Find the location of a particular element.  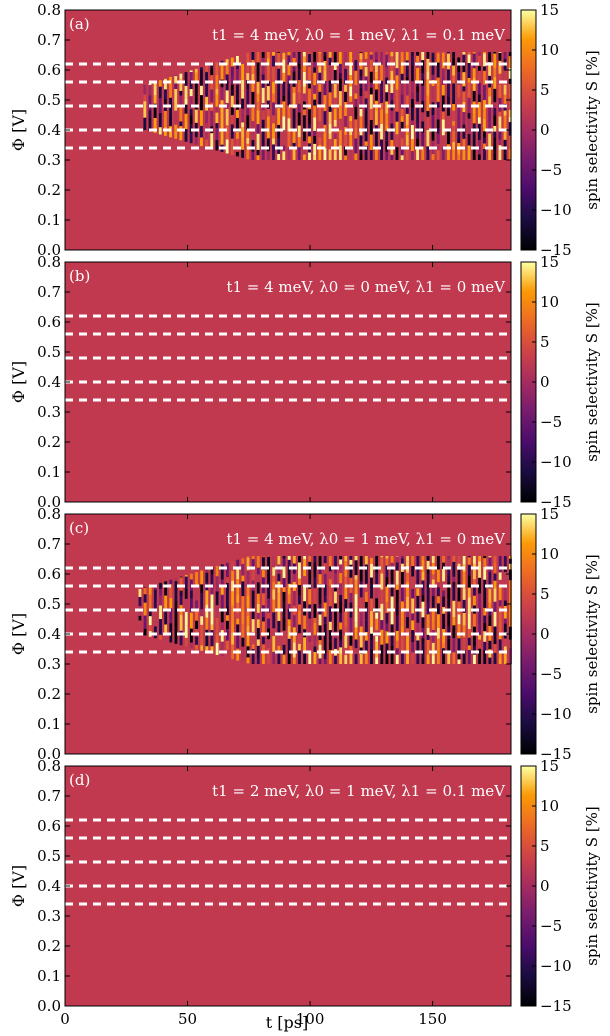

panel-label: (a) is located at coordinates (79, 24).